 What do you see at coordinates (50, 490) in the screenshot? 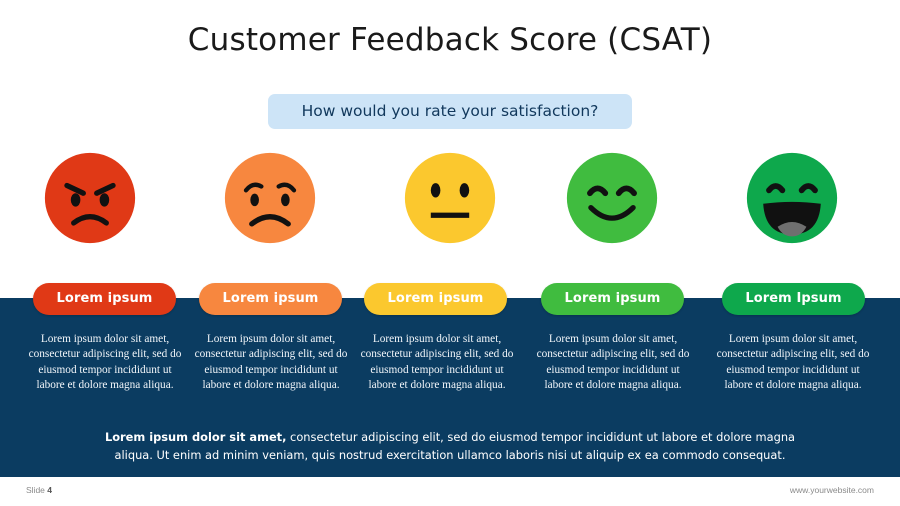
I see `slide-number: 4` at bounding box center [50, 490].